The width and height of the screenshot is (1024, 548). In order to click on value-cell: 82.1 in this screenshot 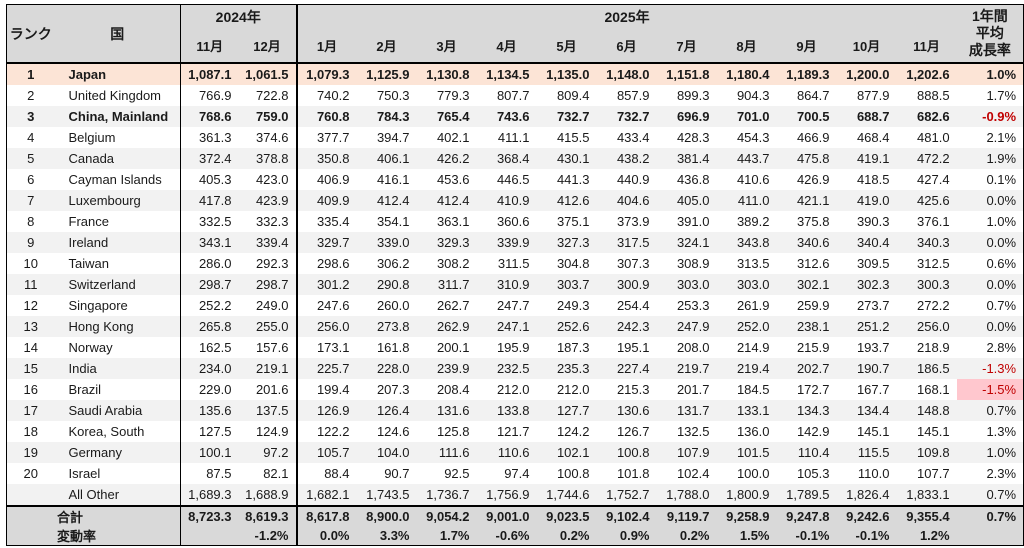, I will do `click(276, 473)`.